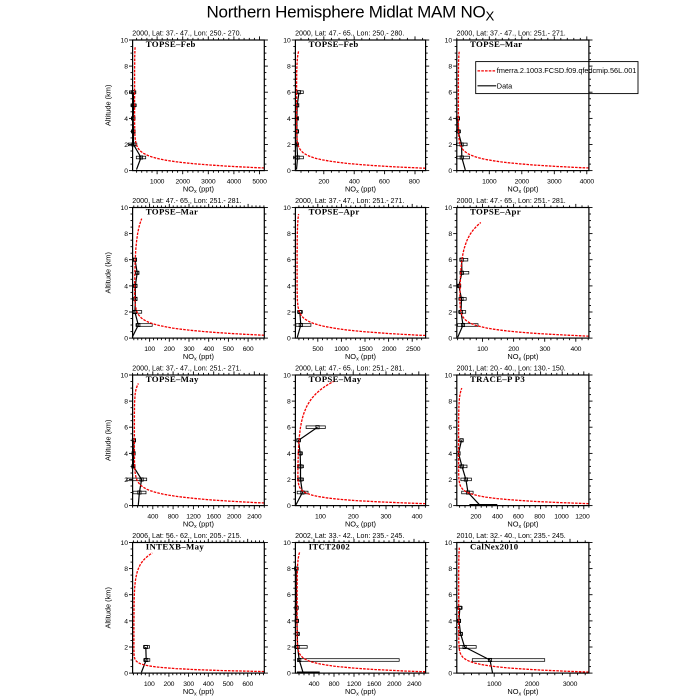  What do you see at coordinates (172, 212) in the screenshot?
I see `svg-text: TOPSE–Mar` at bounding box center [172, 212].